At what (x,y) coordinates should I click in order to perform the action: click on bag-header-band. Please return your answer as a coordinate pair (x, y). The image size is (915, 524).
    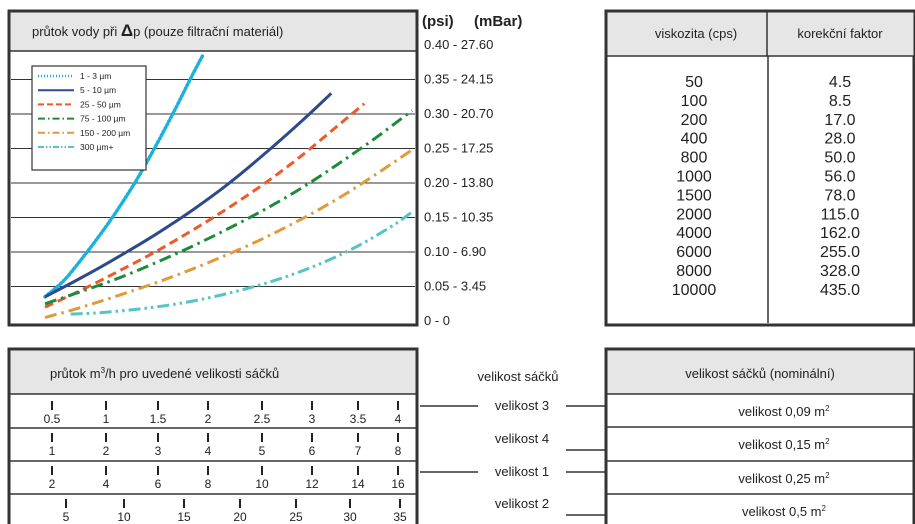
    Looking at the image, I should click on (760, 372).